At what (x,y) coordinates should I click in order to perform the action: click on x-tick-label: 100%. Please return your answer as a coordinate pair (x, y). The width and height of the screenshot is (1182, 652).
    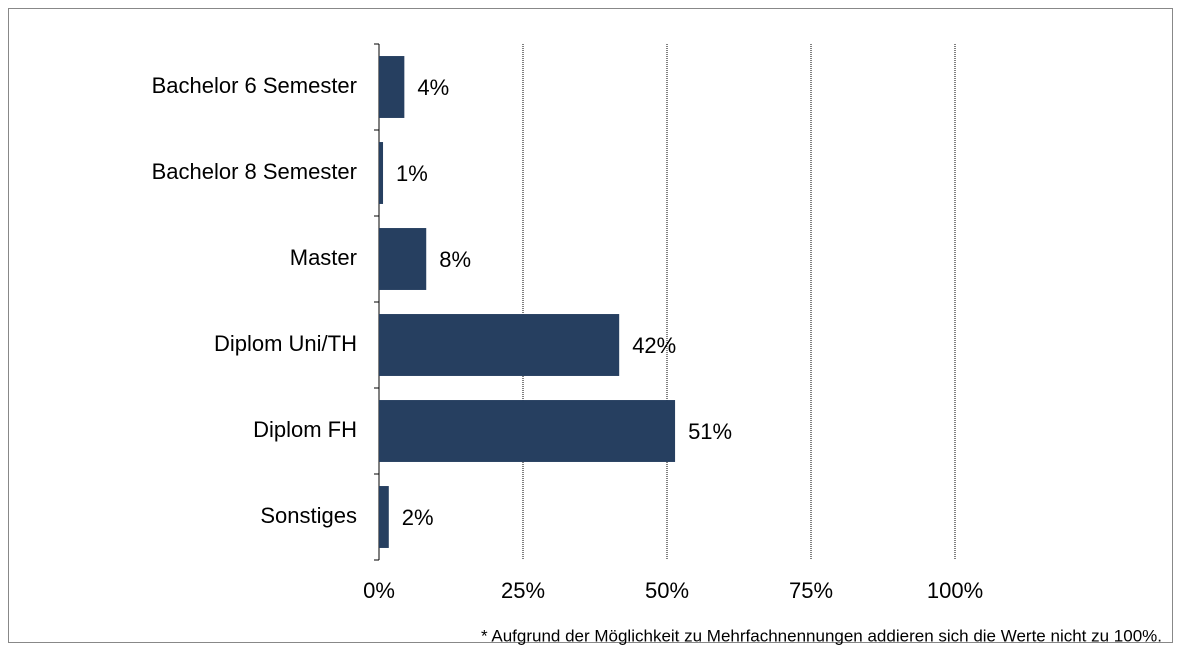
    Looking at the image, I should click on (955, 590).